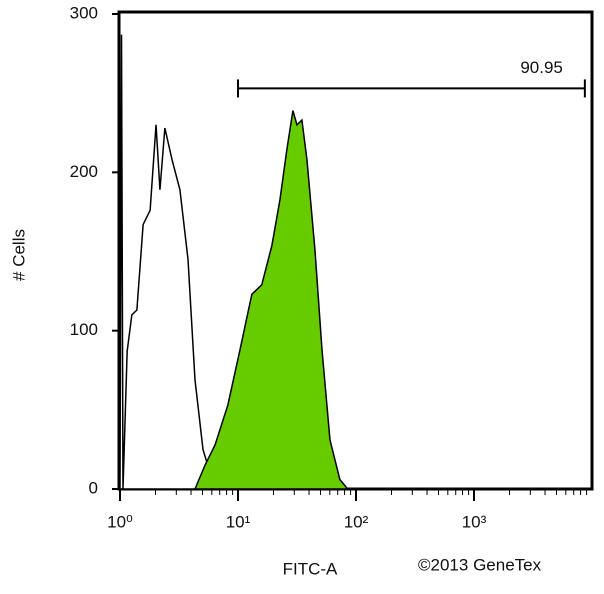 This screenshot has height=594, width=604. Describe the element at coordinates (310, 568) in the screenshot. I see `x-axis-label: FITC-A` at that location.